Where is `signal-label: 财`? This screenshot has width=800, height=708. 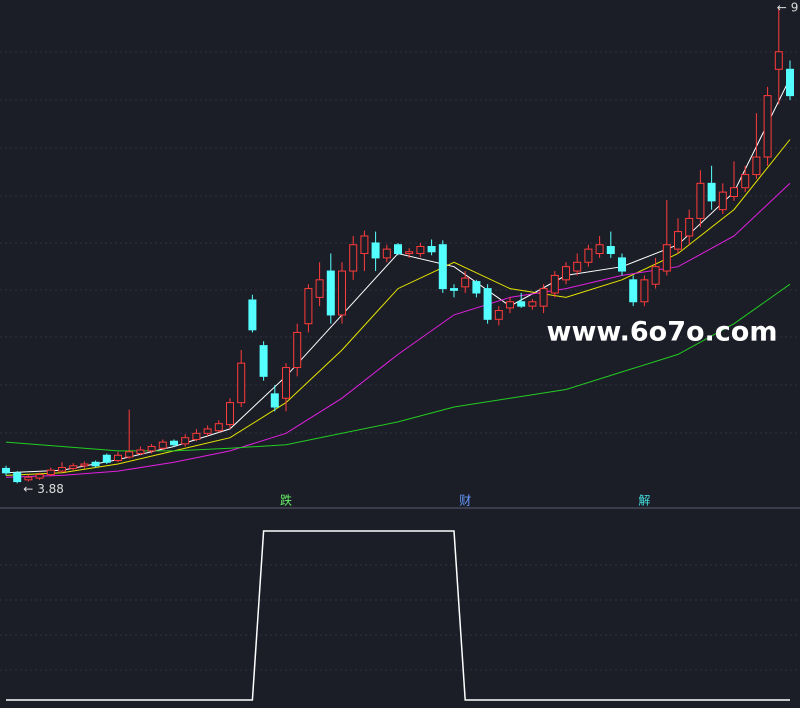 signal-label: 财 is located at coordinates (465, 501).